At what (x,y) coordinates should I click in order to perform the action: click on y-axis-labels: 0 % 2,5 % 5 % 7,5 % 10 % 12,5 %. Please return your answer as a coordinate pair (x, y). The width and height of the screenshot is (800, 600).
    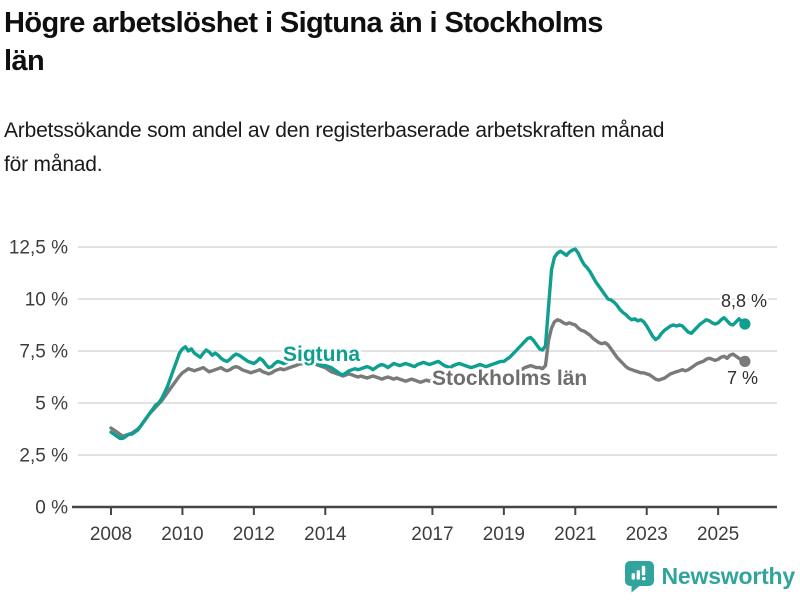
    Looking at the image, I should click on (38, 378).